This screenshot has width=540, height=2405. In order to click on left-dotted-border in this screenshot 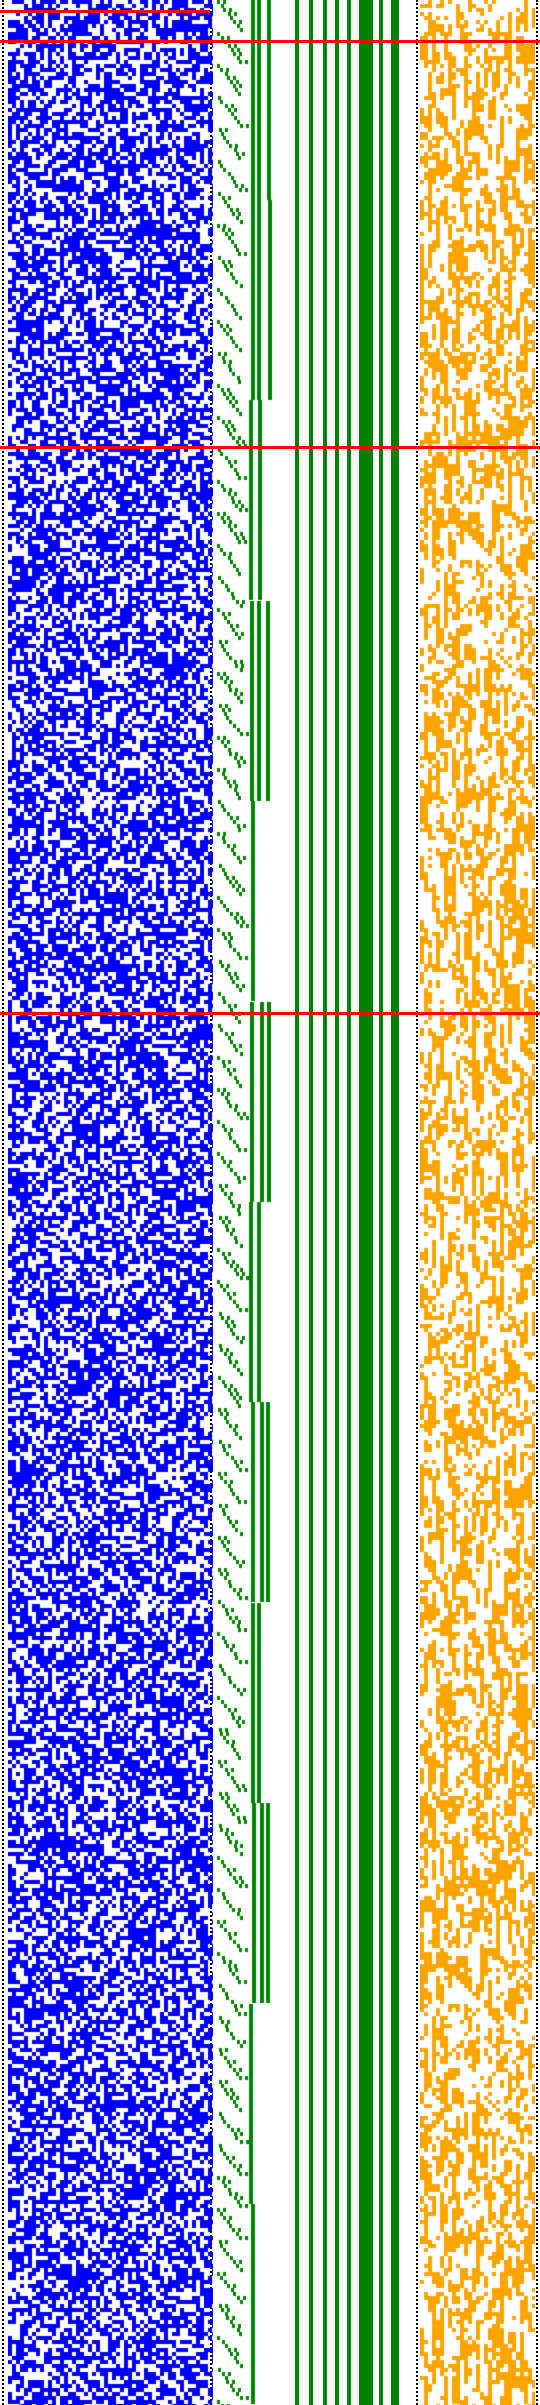, I will do `click(3, 1202)`.